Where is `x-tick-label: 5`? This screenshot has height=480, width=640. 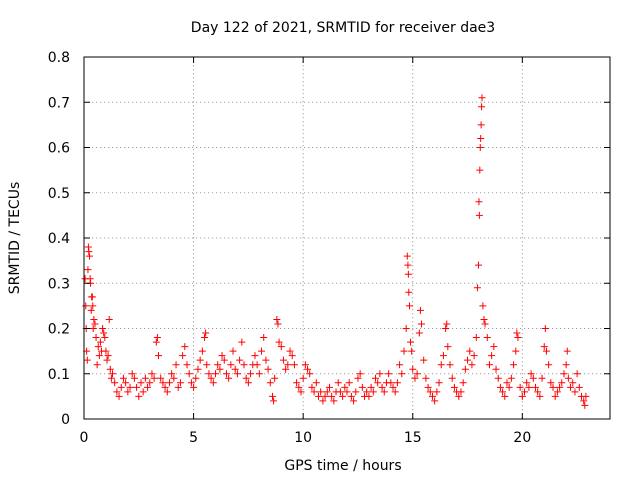 x-tick-label: 5 is located at coordinates (193, 438).